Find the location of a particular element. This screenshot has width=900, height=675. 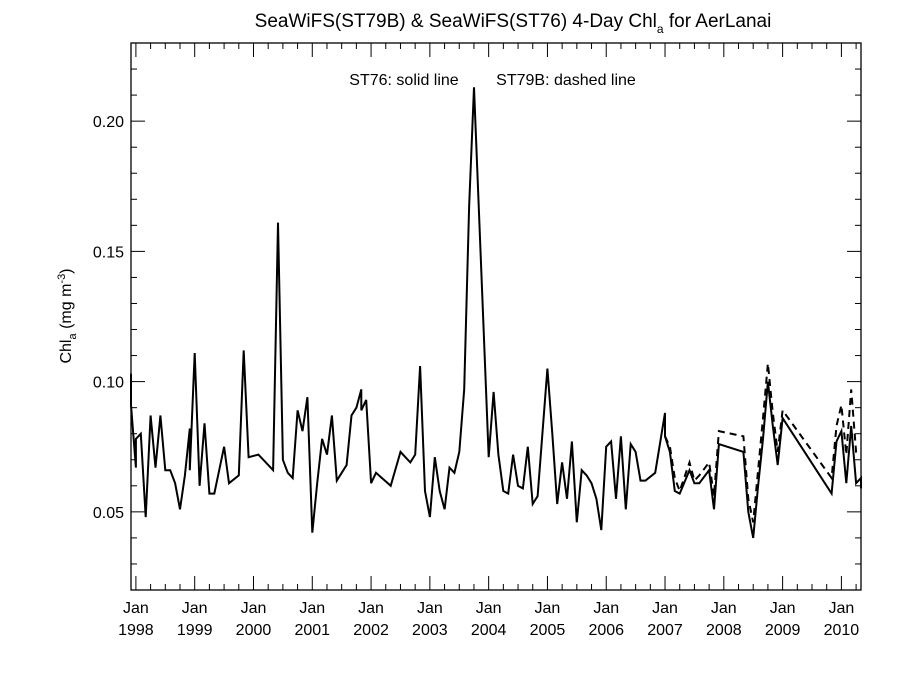

x-tick-label-year: 1999 is located at coordinates (195, 630).